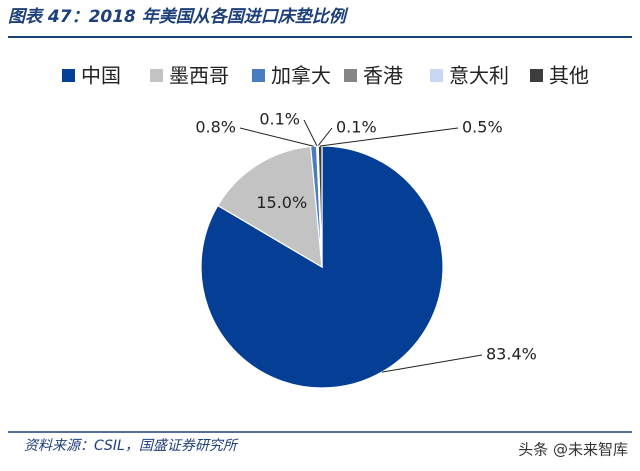  Describe the element at coordinates (573, 450) in the screenshot. I see `watermark: 头条 @未来智库` at that location.